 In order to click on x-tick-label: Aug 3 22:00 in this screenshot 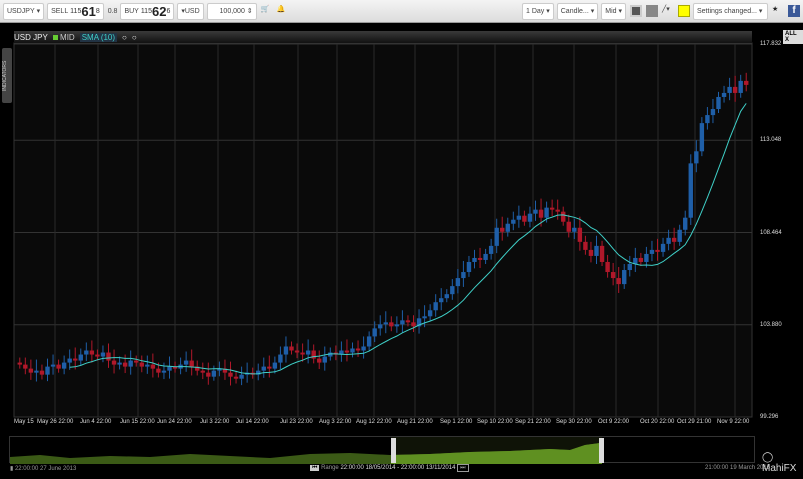, I will do `click(335, 422)`.